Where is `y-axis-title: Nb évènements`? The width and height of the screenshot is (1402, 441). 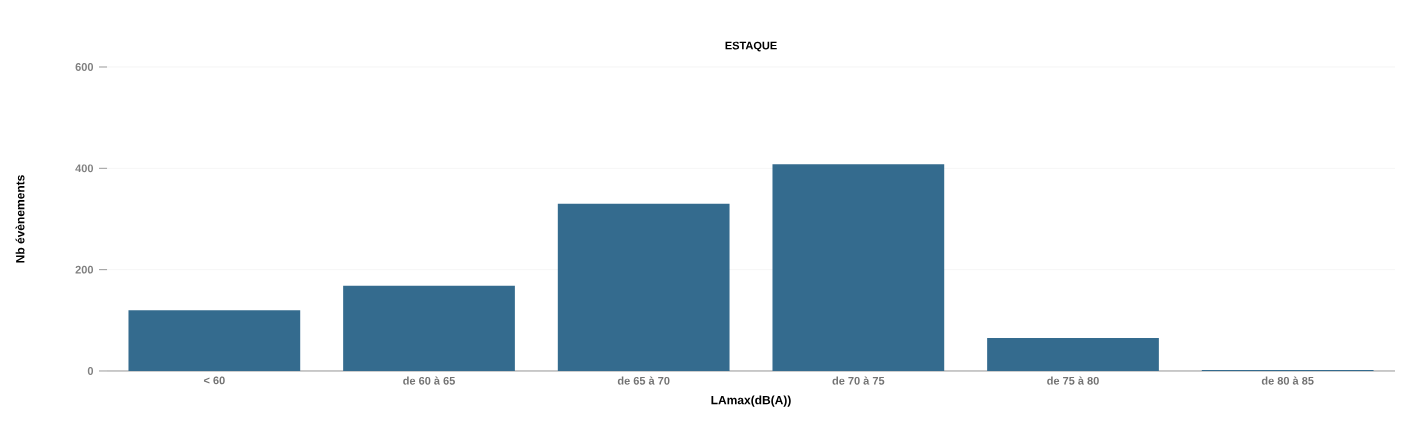
y-axis-title: Nb évènements is located at coordinates (20, 219).